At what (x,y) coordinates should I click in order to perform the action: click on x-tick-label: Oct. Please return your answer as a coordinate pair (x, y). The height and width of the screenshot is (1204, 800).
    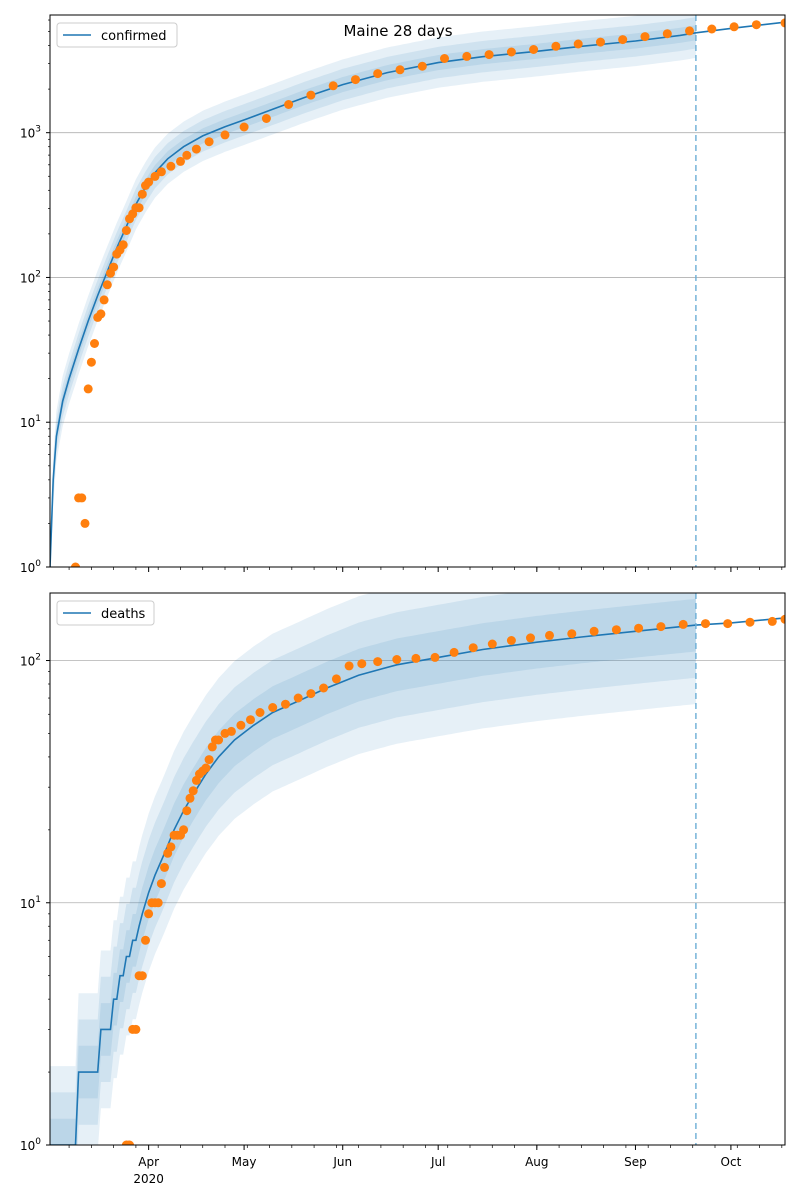
    Looking at the image, I should click on (731, 1162).